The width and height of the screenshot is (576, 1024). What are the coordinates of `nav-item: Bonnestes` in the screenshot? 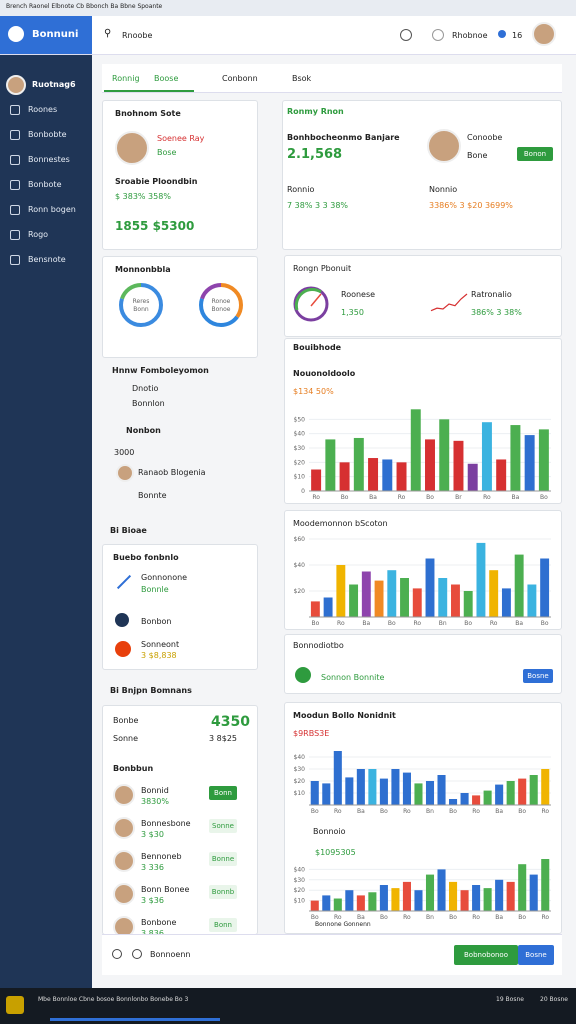 It's located at (49, 159).